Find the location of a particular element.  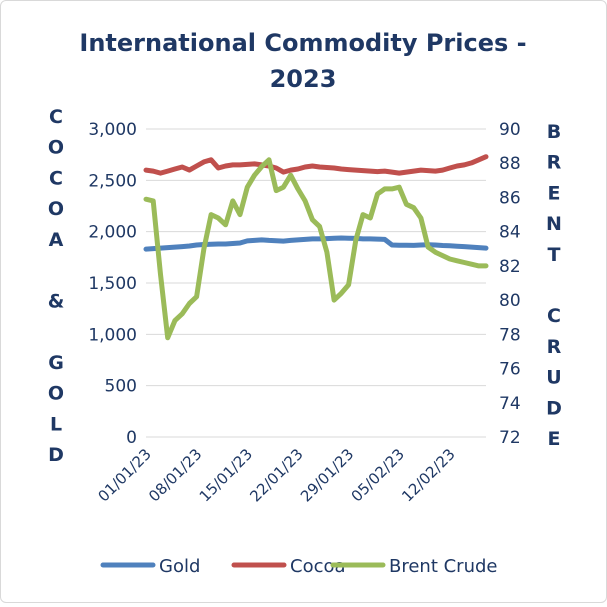

x-tick-label: 08/01/23 is located at coordinates (175, 475).